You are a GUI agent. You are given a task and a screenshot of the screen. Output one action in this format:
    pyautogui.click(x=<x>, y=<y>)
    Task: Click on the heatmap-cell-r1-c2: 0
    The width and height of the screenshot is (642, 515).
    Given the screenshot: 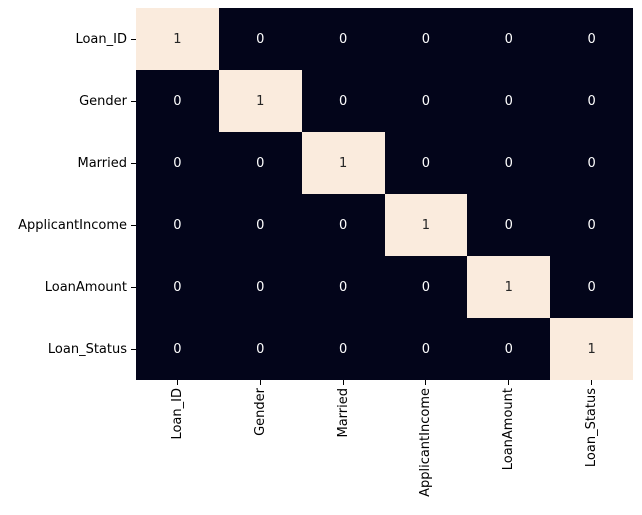 What is the action you would take?
    pyautogui.click(x=343, y=101)
    